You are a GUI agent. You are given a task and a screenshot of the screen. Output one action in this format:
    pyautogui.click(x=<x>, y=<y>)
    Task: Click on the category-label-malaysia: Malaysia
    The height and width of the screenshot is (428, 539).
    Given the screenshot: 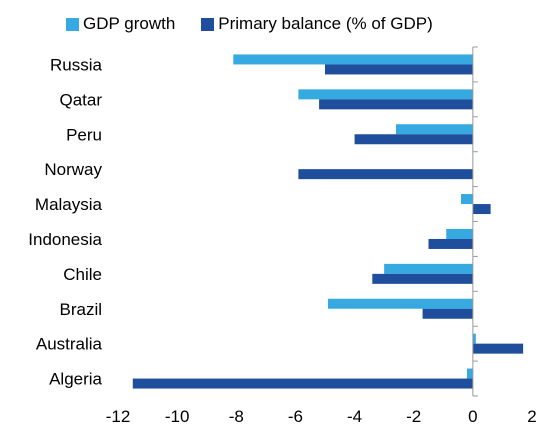 What is the action you would take?
    pyautogui.click(x=69, y=204)
    